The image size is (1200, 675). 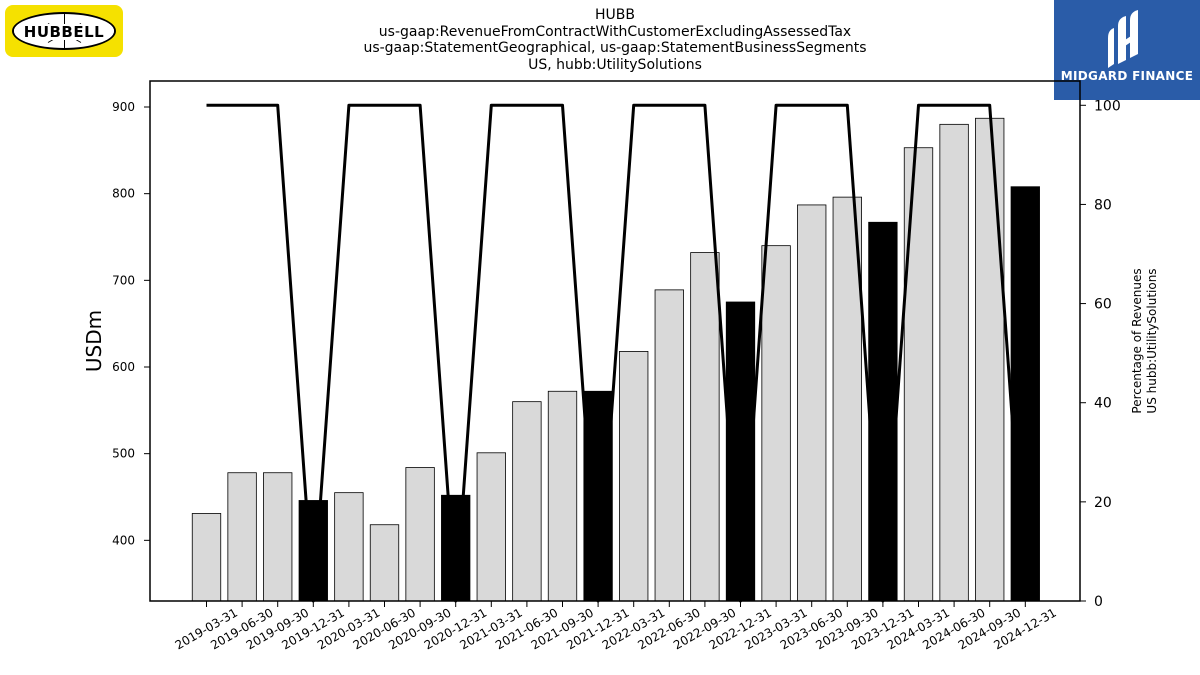 I want to click on y-tick-label: 900, so click(x=123, y=107).